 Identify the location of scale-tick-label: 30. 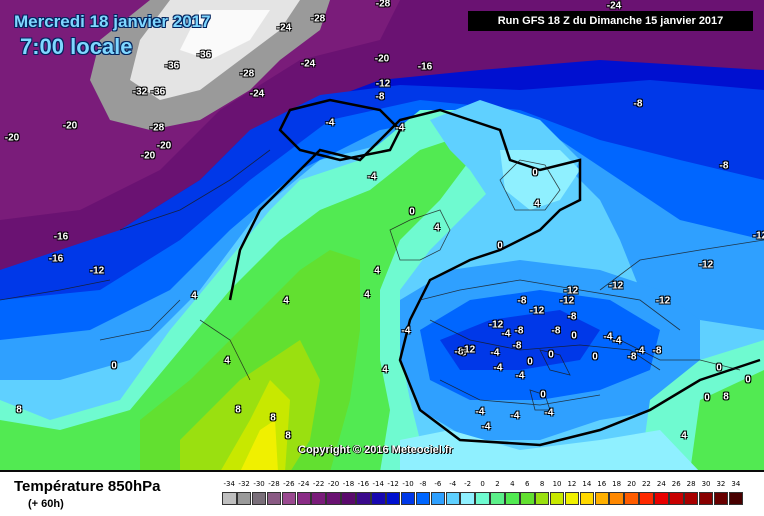
(706, 484).